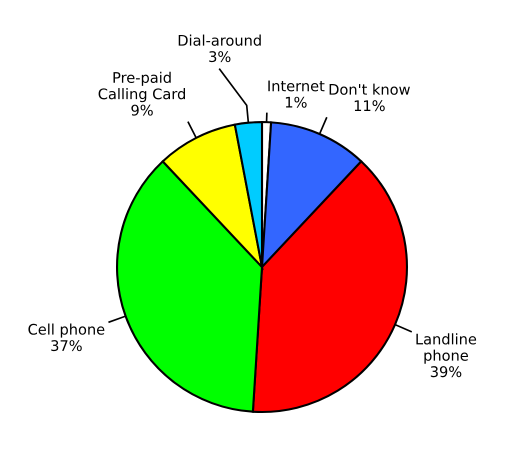 Image resolution: width=524 pixels, height=450 pixels. I want to click on data-label: 9%, so click(142, 110).